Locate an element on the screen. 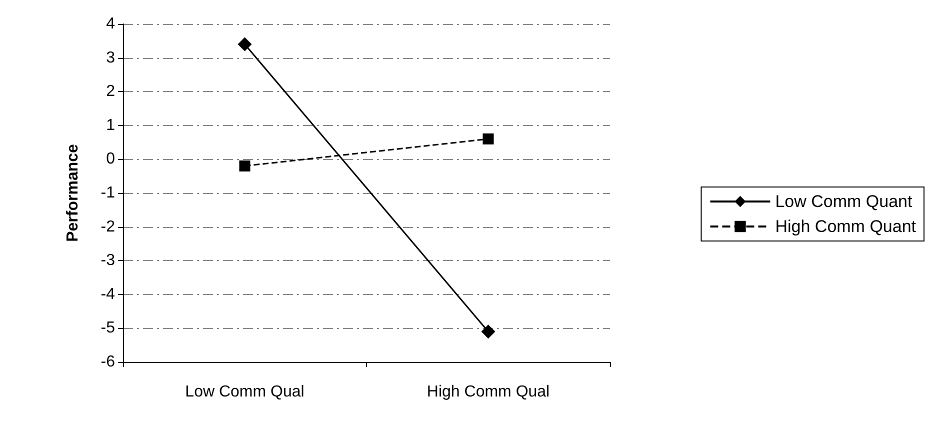 This screenshot has height=430, width=938. y-tick-label: -6 is located at coordinates (108, 362).